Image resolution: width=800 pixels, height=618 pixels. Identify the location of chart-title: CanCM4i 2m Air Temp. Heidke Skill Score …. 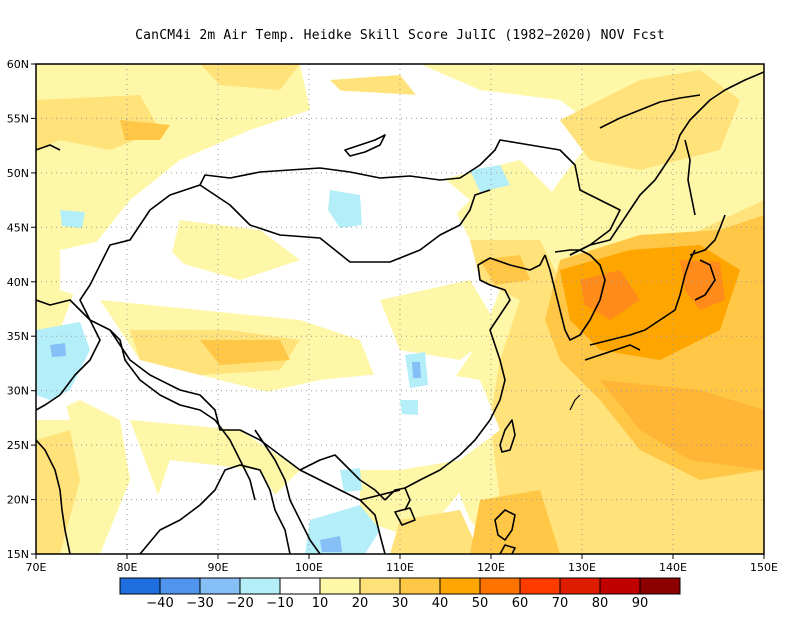
(400, 35).